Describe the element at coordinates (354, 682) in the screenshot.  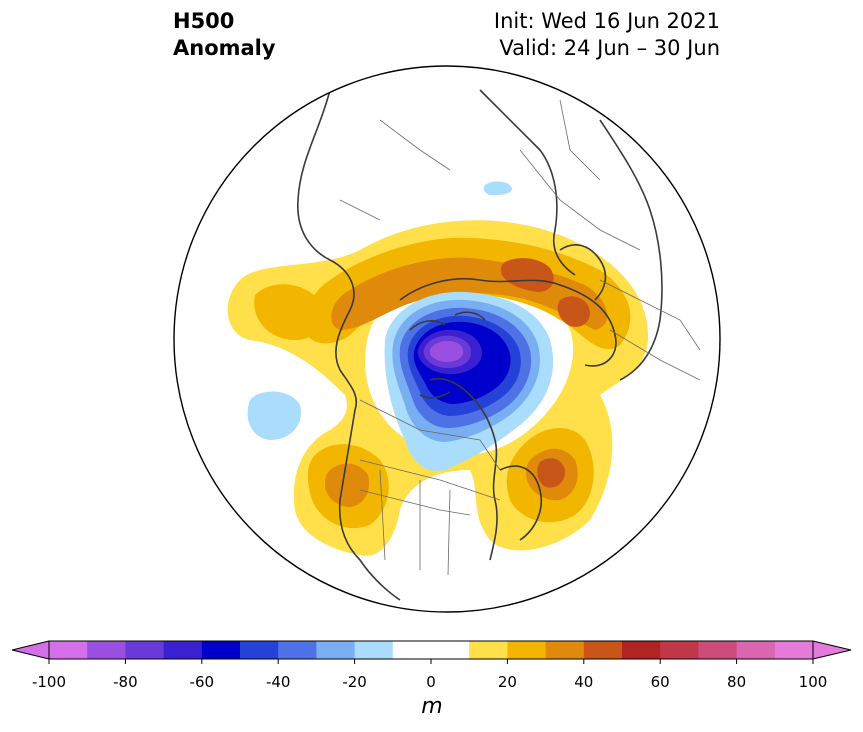
I see `colorbar-tick-label: -20` at that location.